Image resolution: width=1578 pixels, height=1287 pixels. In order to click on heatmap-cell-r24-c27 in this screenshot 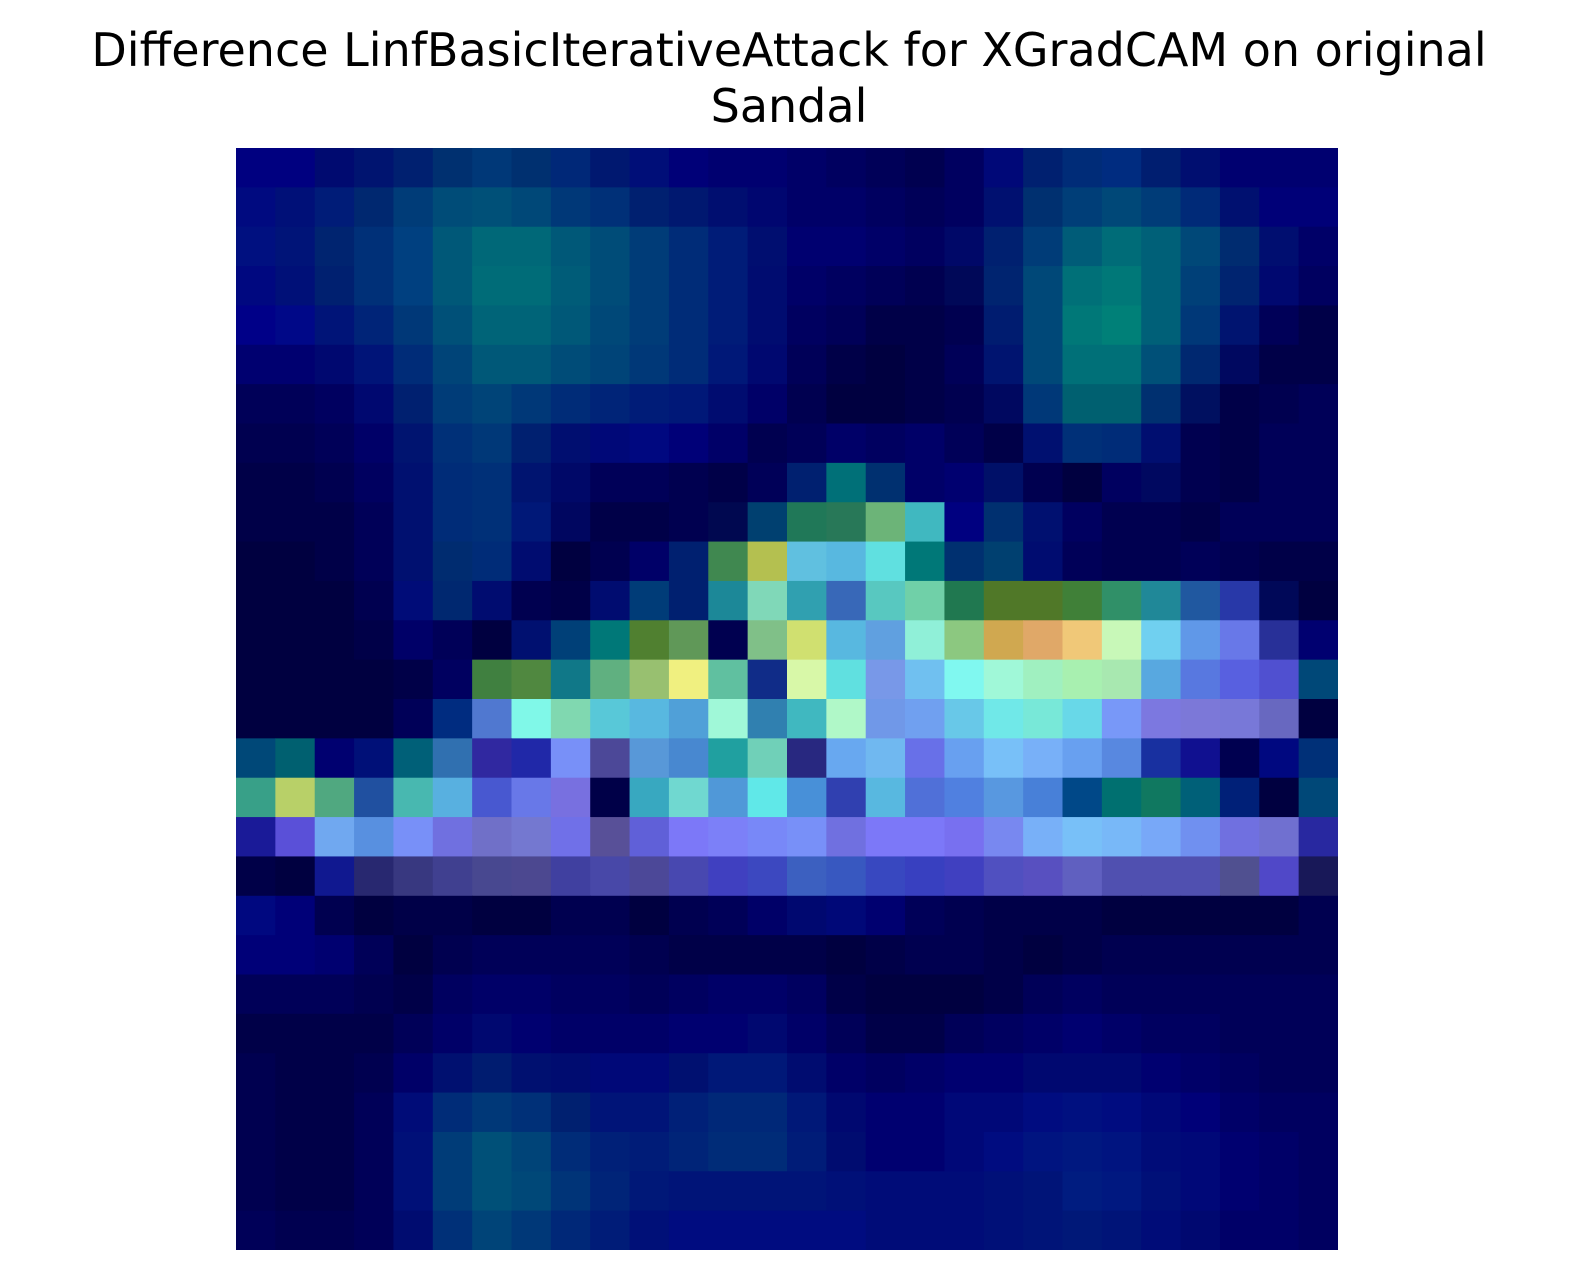, I will do `click(1318, 1112)`.